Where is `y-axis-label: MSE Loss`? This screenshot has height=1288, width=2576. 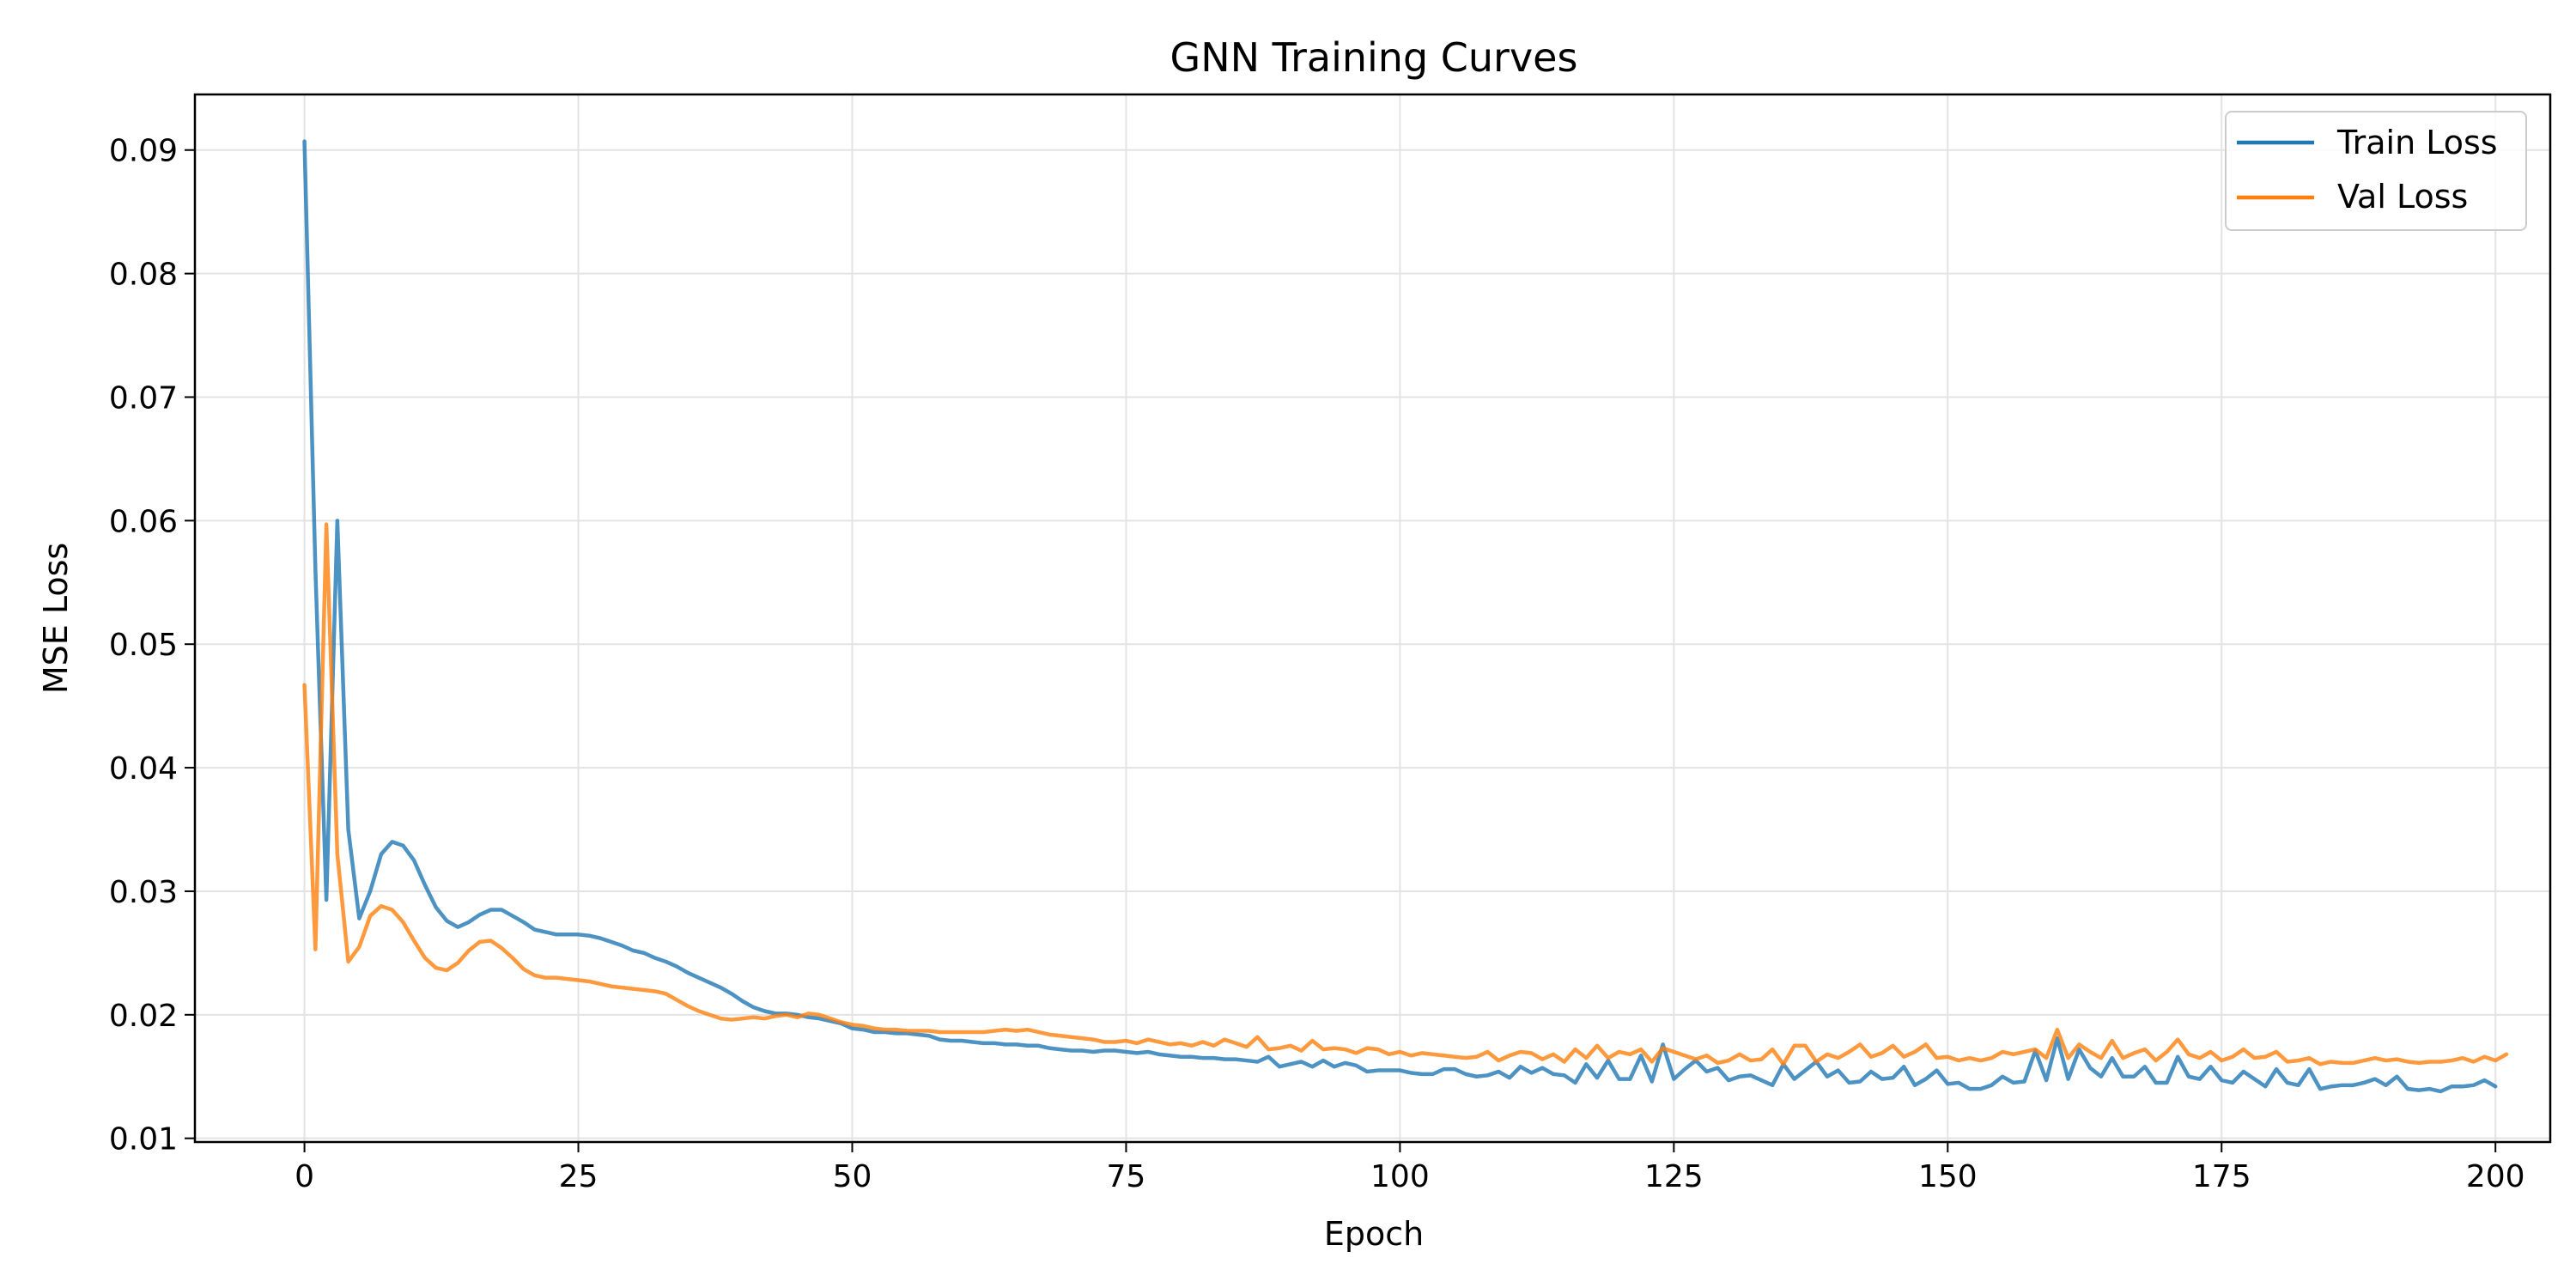 y-axis-label: MSE Loss is located at coordinates (56, 618).